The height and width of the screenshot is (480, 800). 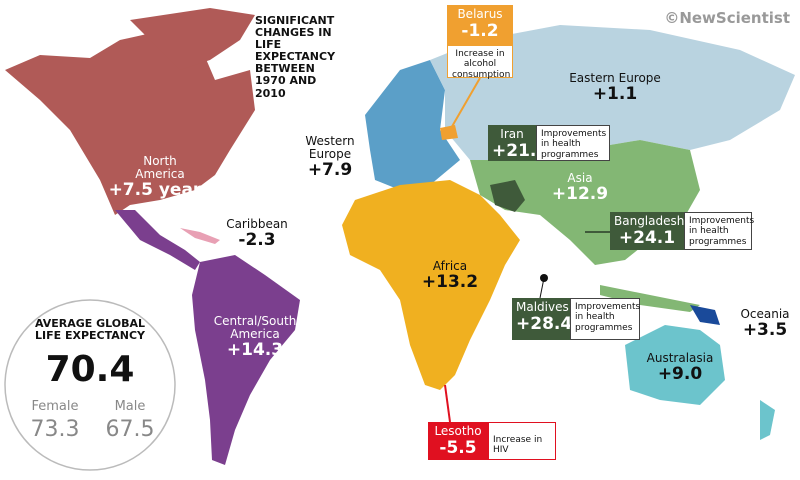 I want to click on region-name: Central/South America, so click(x=255, y=328).